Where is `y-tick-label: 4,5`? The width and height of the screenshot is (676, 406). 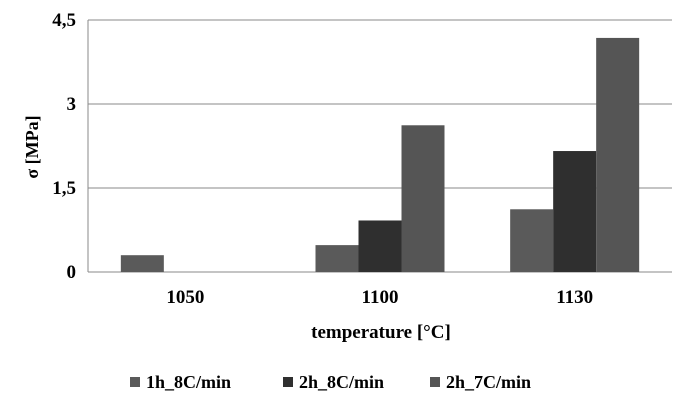
y-tick-label: 4,5 is located at coordinates (64, 20).